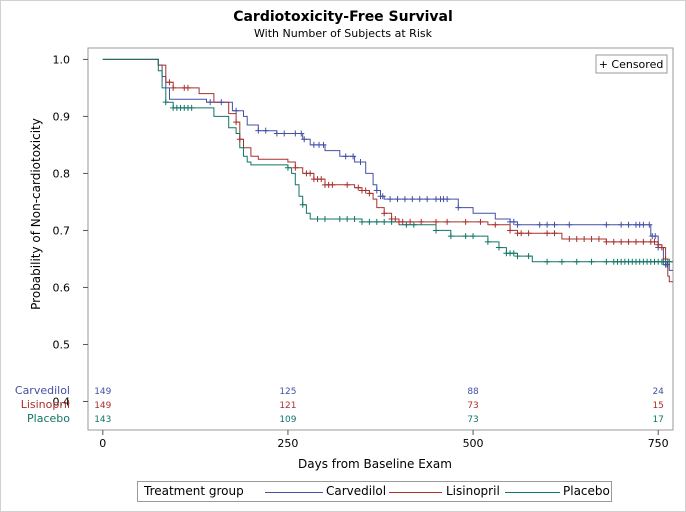  Describe the element at coordinates (343, 17) in the screenshot. I see `chart-title: Cardiotoxicity-Free Survival` at that location.